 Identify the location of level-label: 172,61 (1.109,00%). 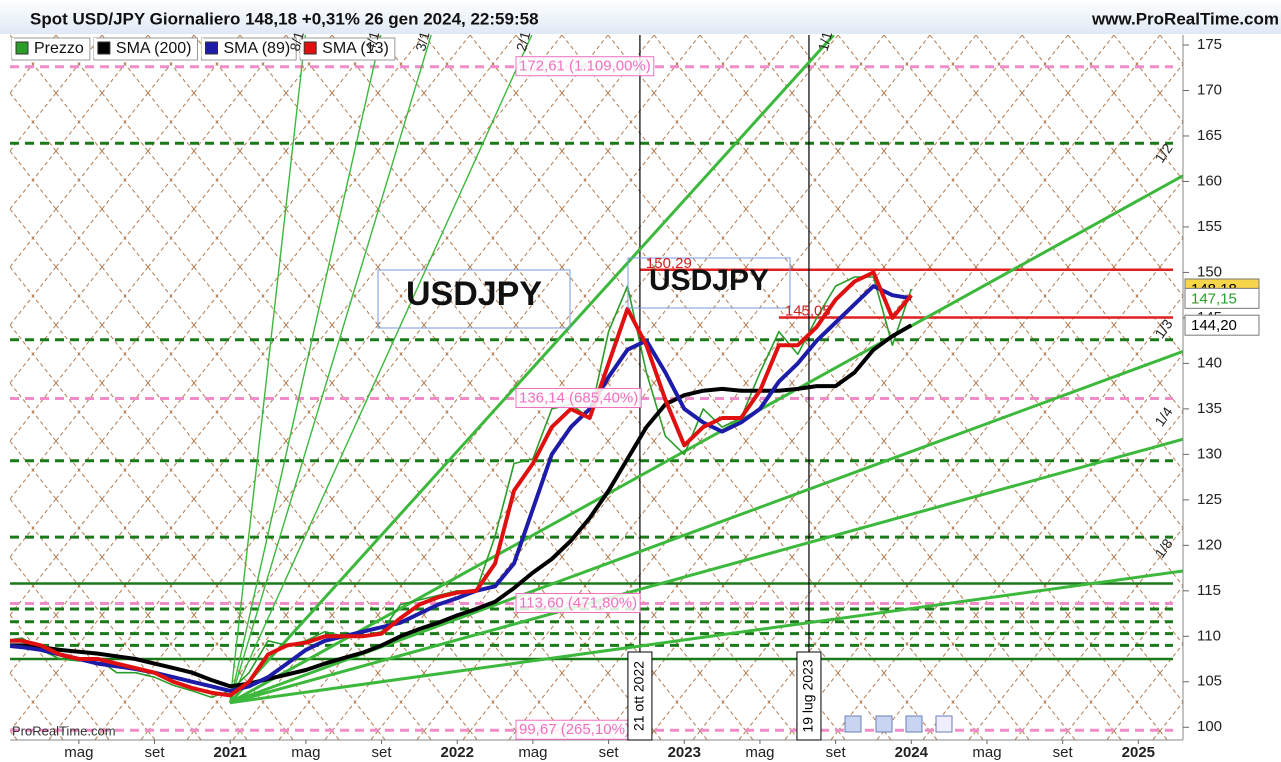
(585, 66).